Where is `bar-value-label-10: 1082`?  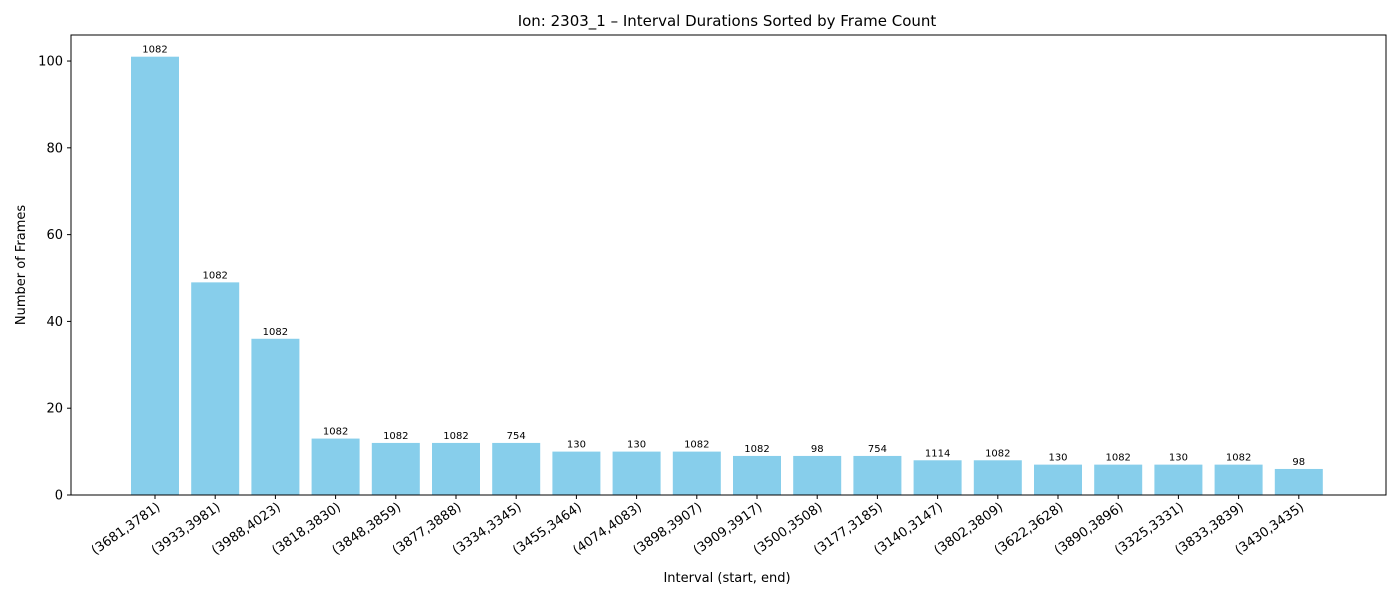
bar-value-label-10: 1082 is located at coordinates (756, 449).